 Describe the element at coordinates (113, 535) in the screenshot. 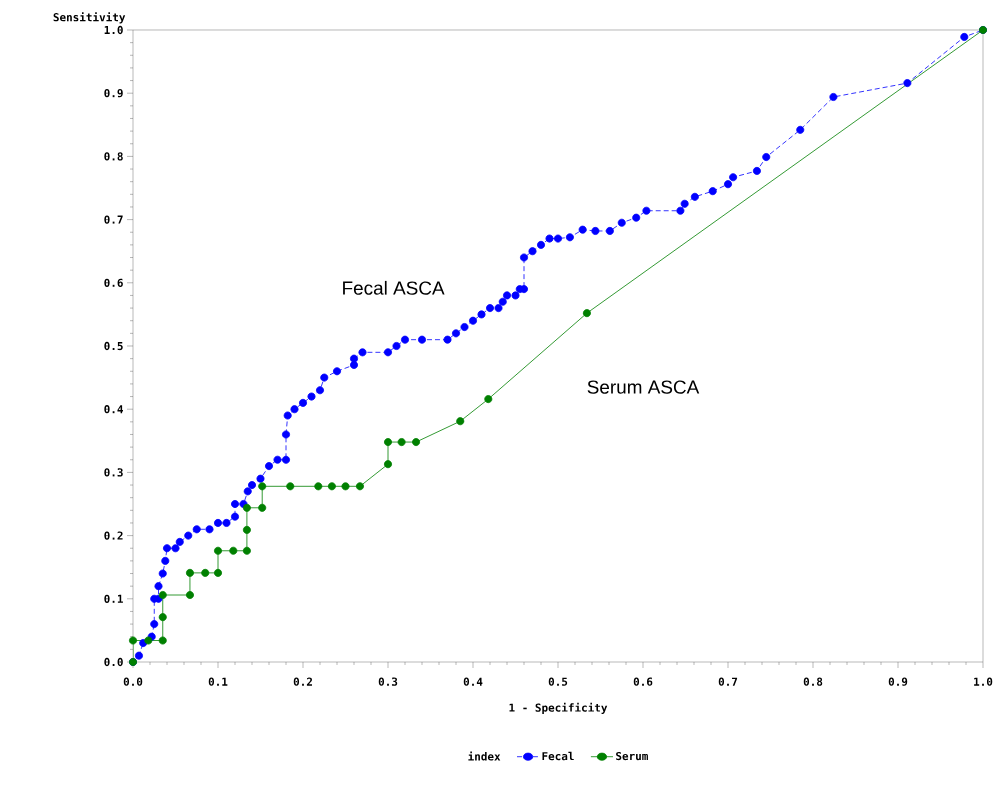

I see `y-tick-label: 0.2` at that location.